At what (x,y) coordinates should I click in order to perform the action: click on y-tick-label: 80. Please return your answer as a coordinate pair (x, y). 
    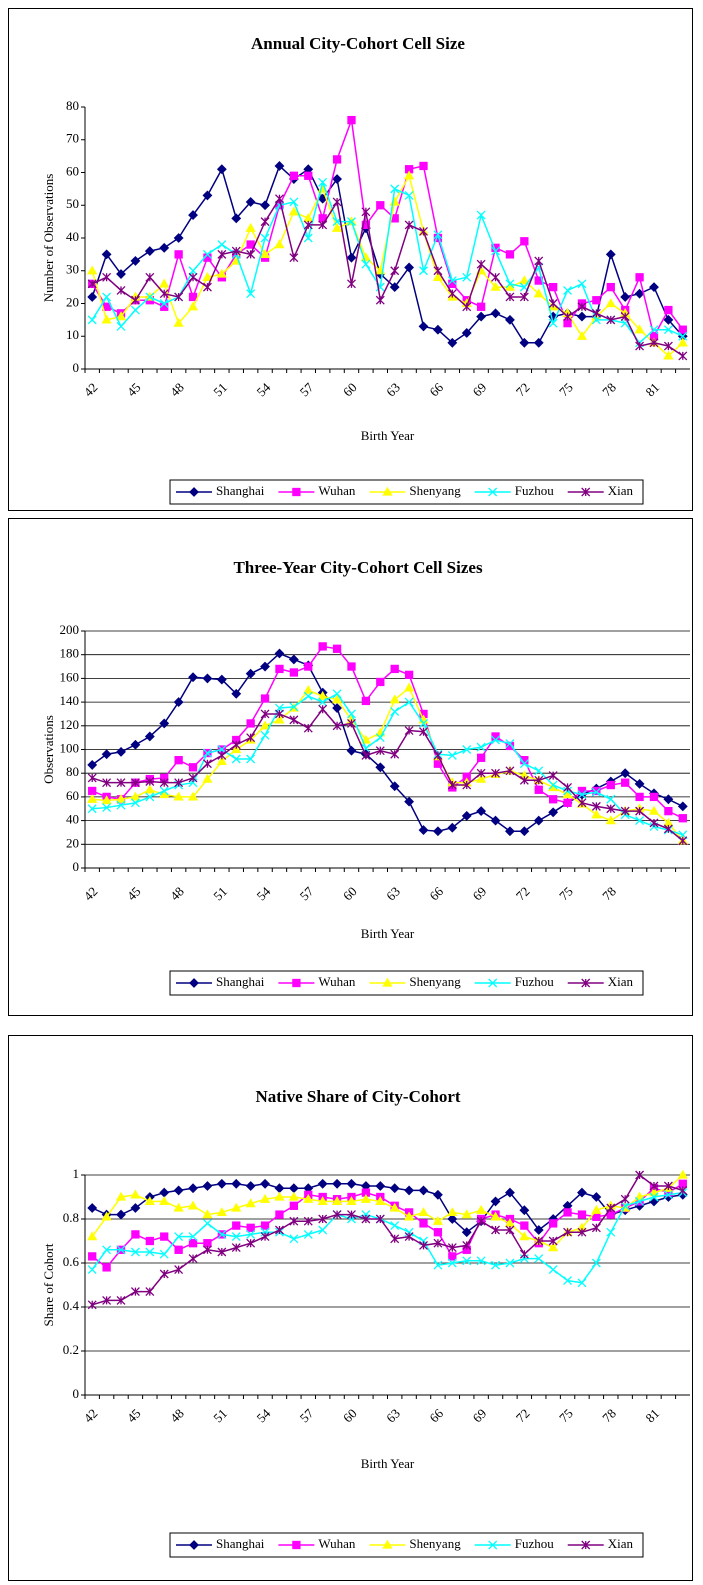
    Looking at the image, I should click on (72, 105).